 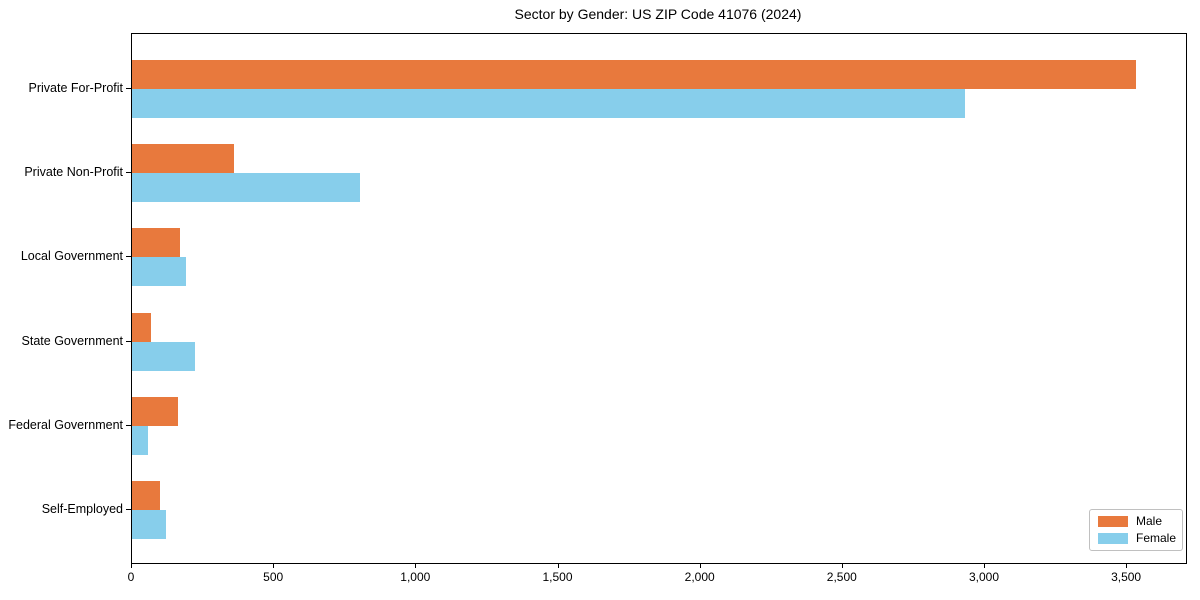 What do you see at coordinates (634, 74) in the screenshot?
I see `bar-male-private-for-profit` at bounding box center [634, 74].